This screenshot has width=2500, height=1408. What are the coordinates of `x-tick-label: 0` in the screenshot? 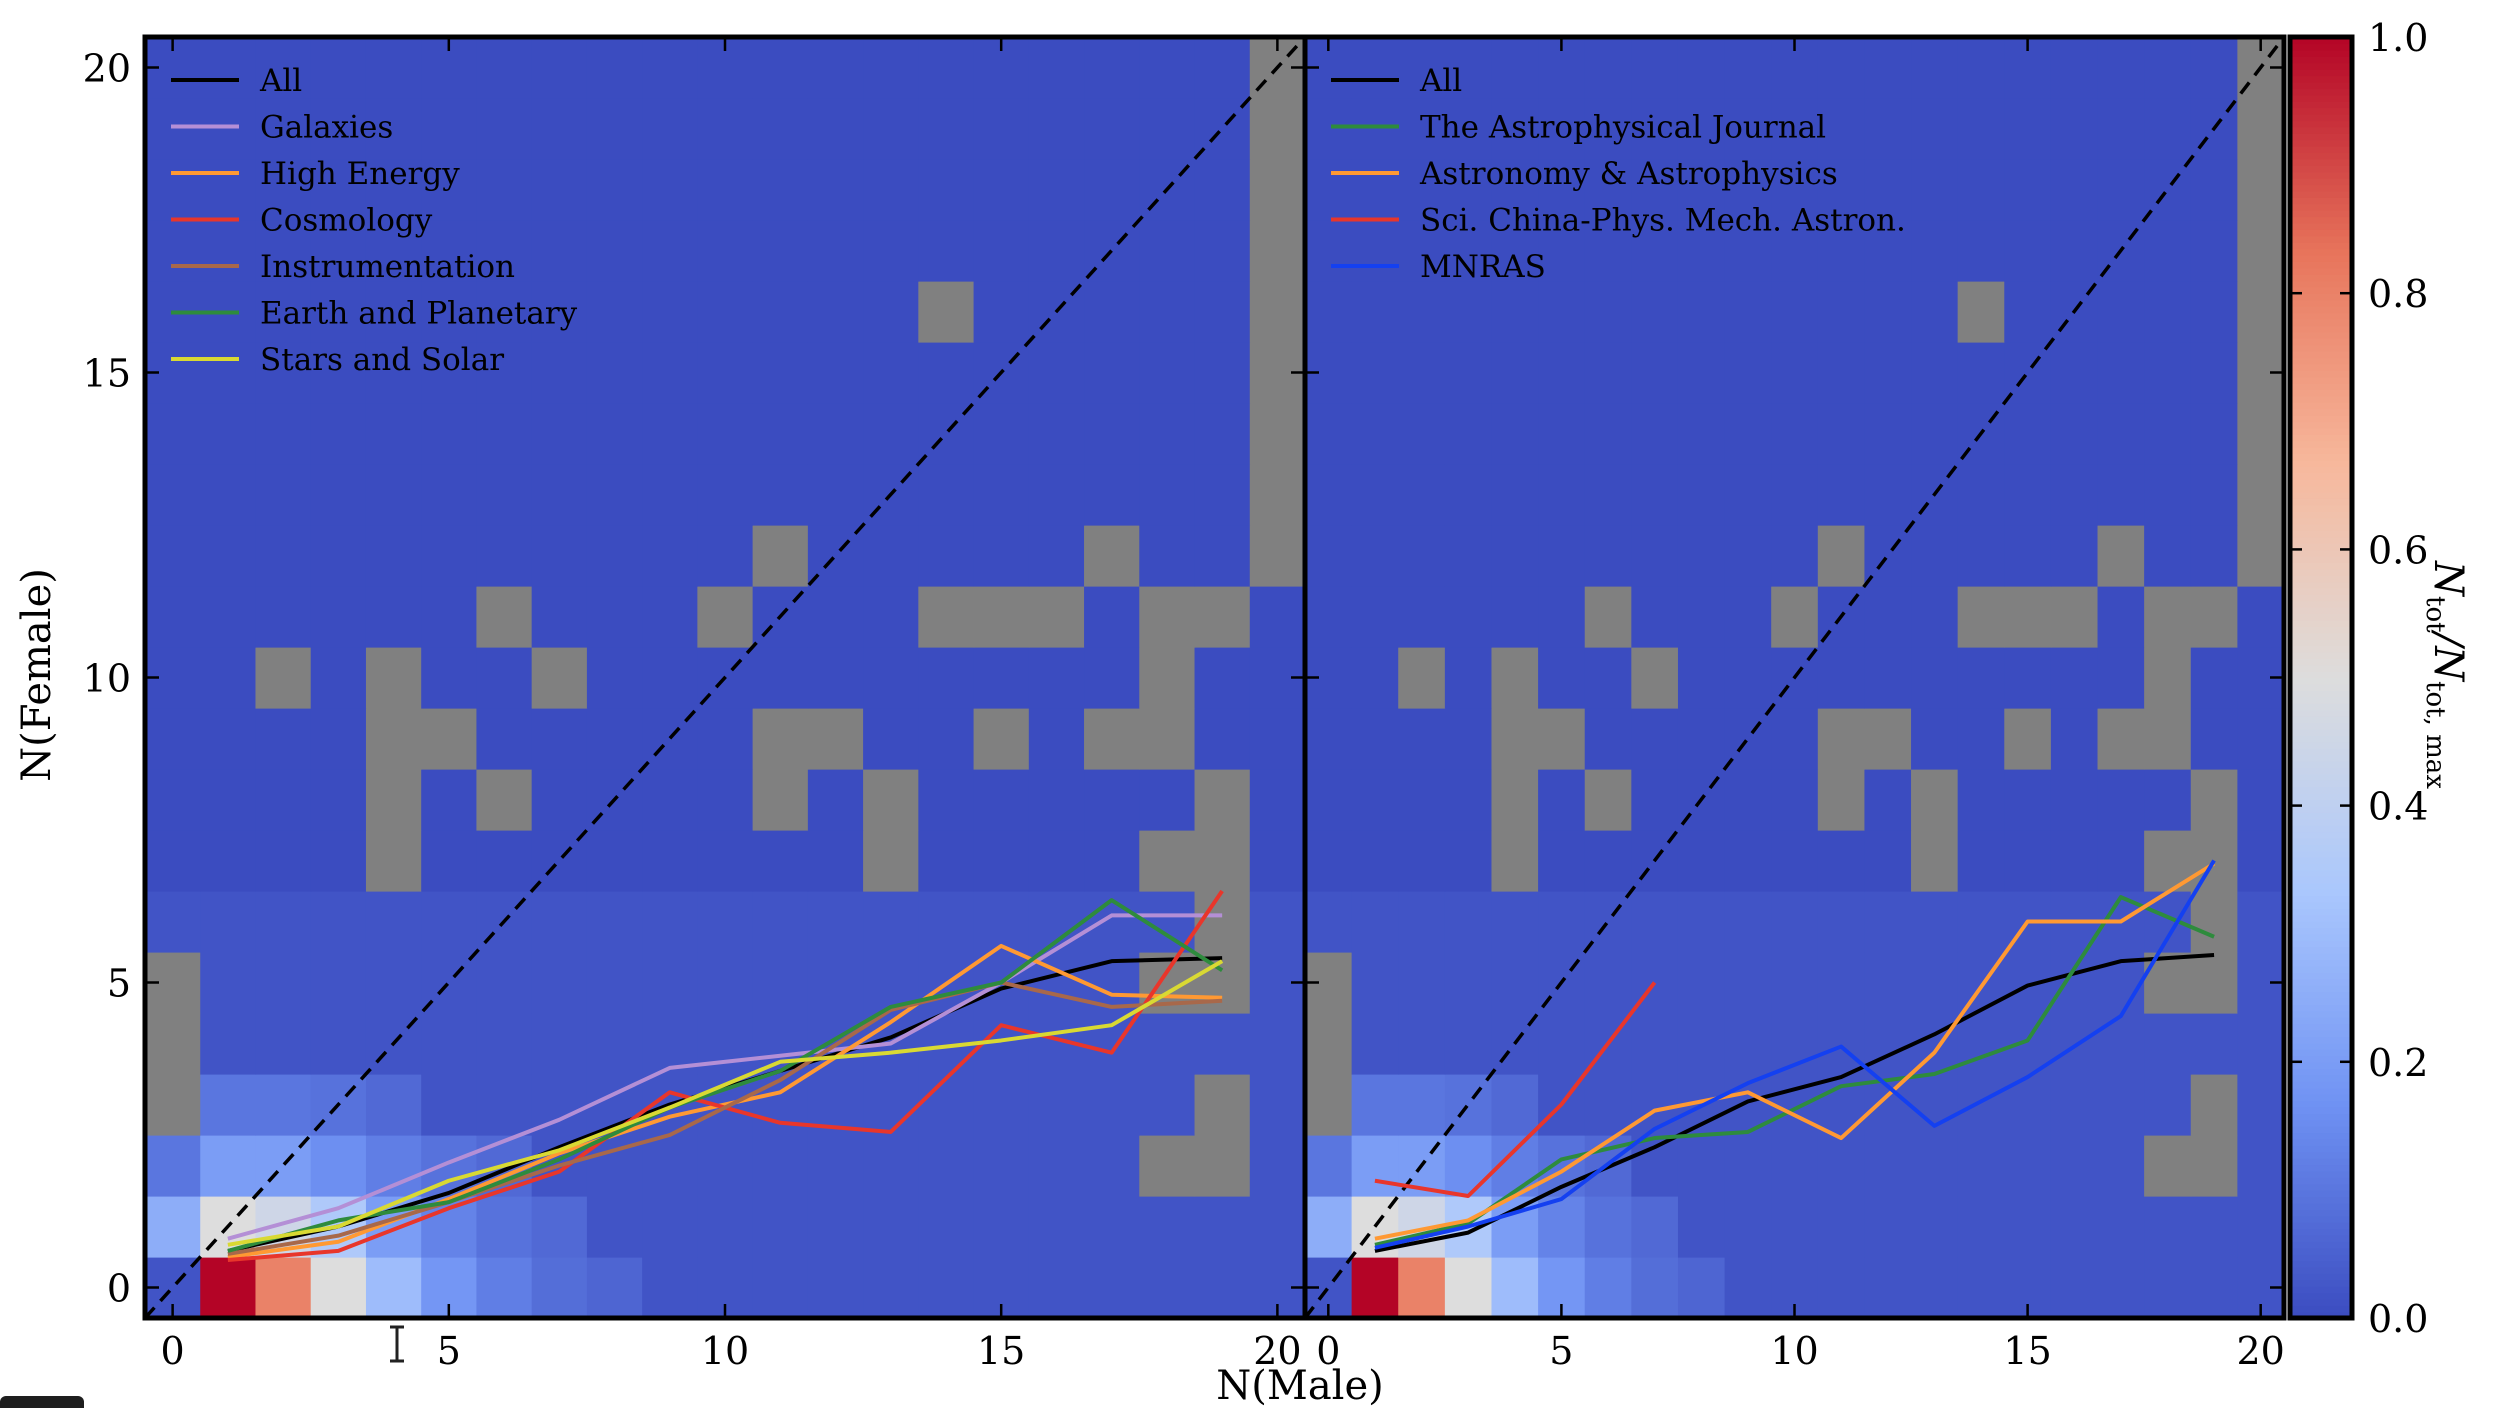 It's located at (1328, 1351).